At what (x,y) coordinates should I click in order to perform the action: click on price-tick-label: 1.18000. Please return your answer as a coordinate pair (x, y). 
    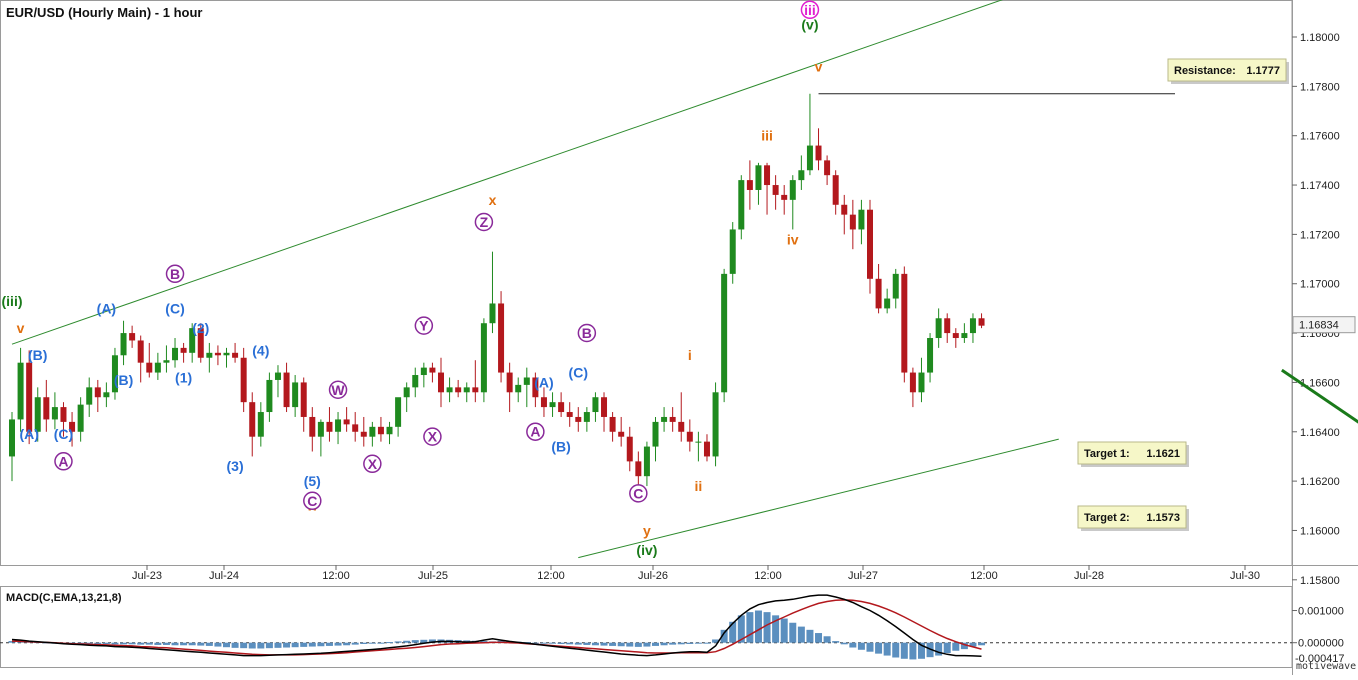
    Looking at the image, I should click on (1320, 38).